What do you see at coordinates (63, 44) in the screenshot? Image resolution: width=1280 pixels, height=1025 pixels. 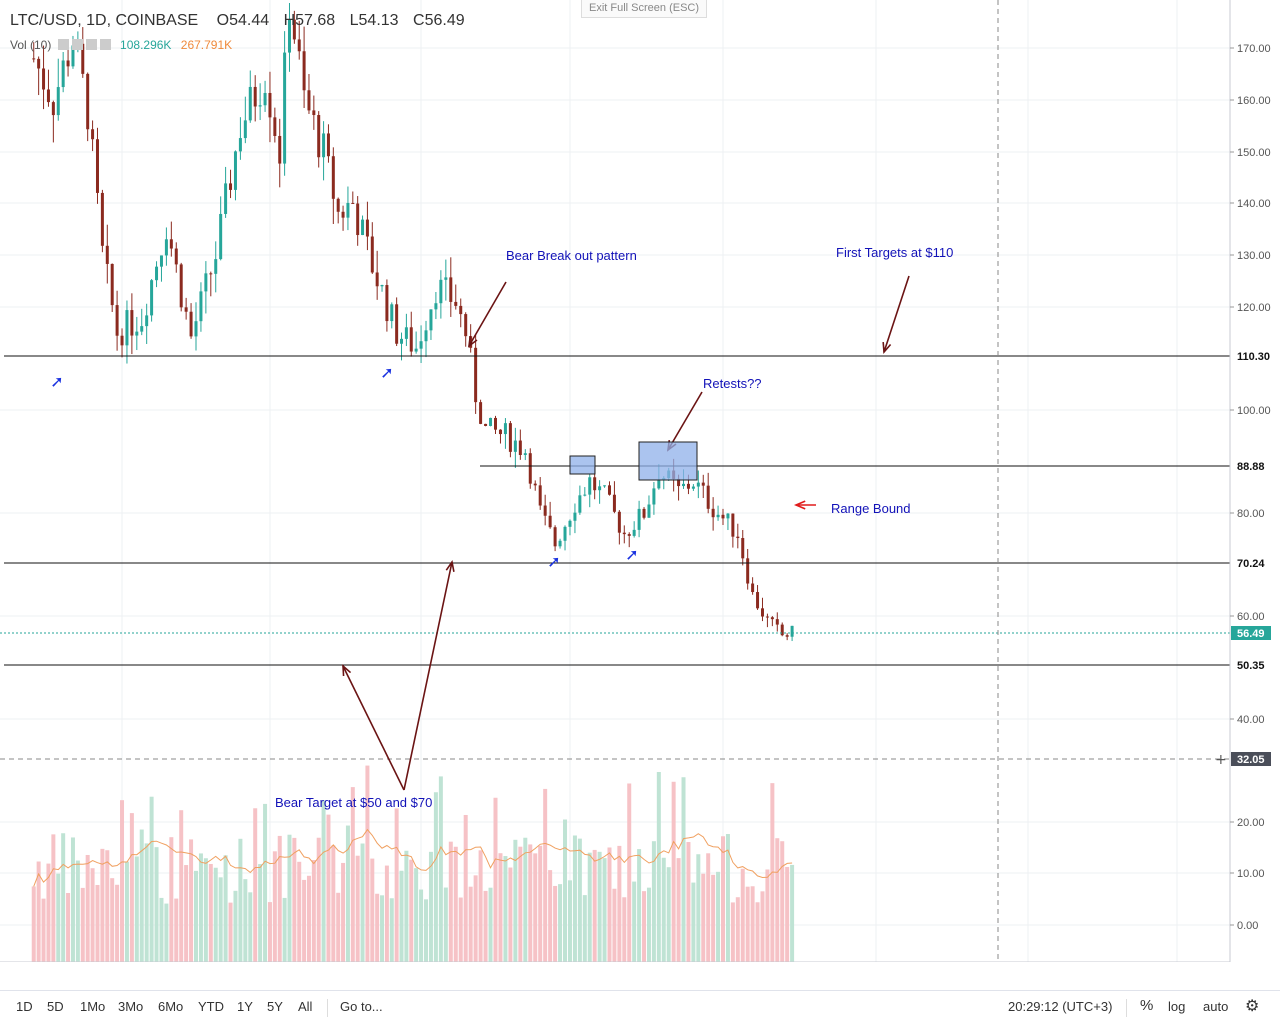 I see `eye-icon` at bounding box center [63, 44].